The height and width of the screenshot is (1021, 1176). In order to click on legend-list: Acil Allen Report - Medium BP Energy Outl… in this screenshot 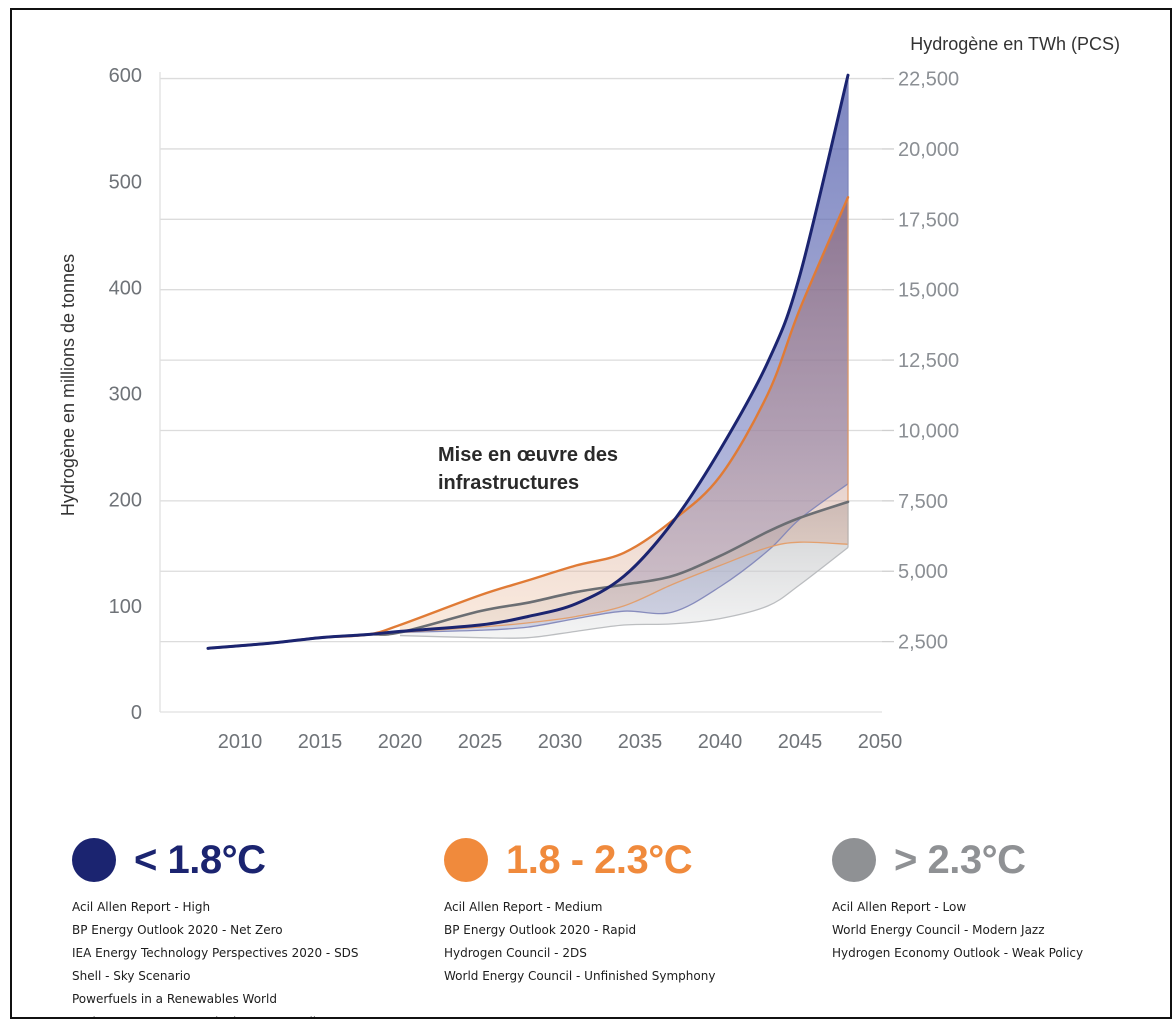, I will do `click(579, 942)`.